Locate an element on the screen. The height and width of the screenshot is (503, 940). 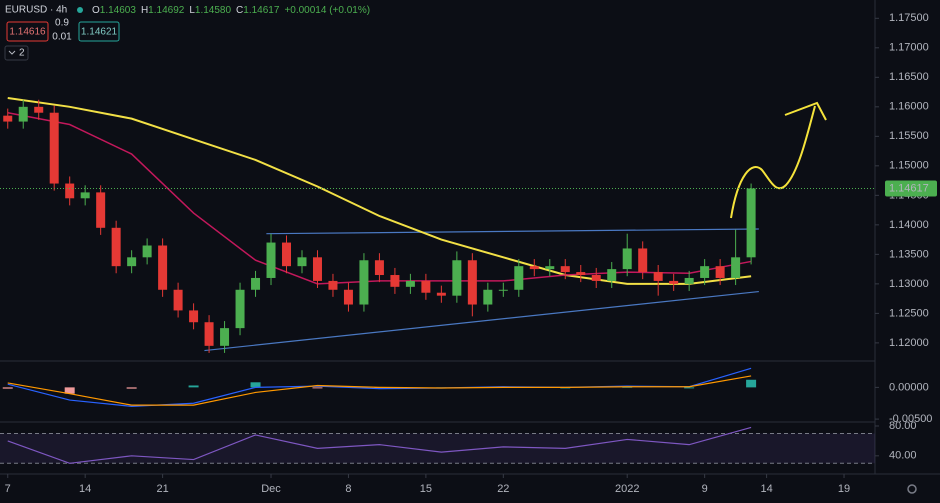
x-tick-label: 9 is located at coordinates (705, 489).